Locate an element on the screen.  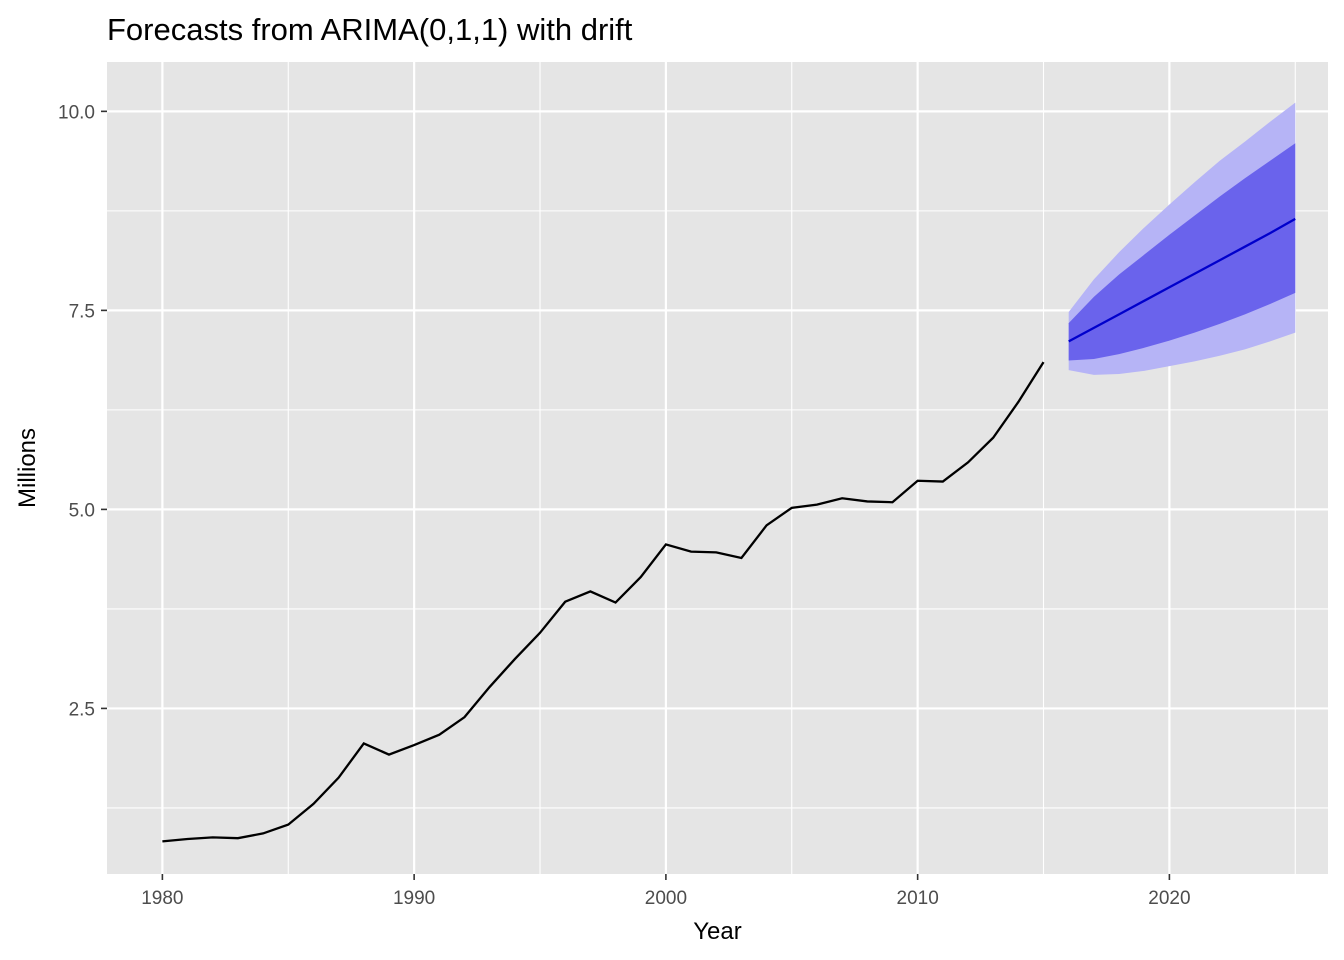
y-tick-label-2.5: 2.5 is located at coordinates (82, 709).